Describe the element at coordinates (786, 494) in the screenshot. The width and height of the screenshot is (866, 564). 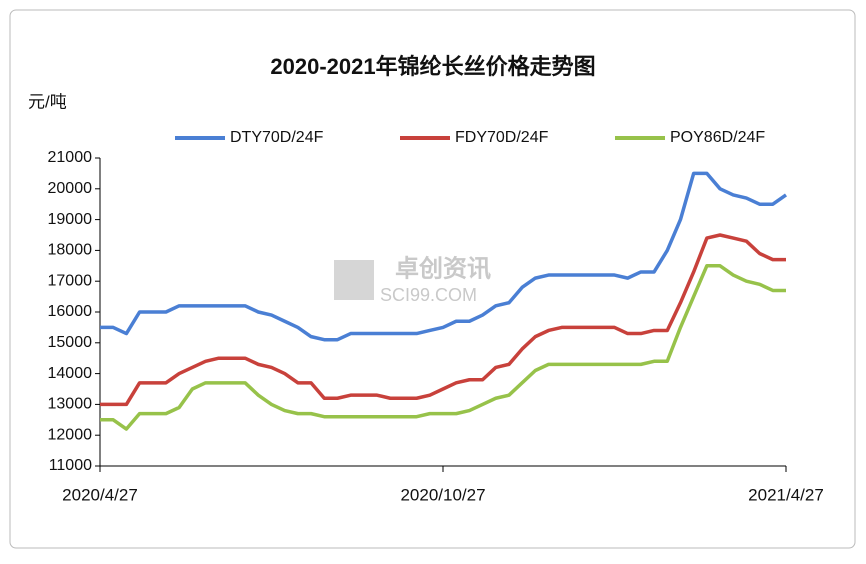
I see `x-tick-label: 2021/4/27` at that location.